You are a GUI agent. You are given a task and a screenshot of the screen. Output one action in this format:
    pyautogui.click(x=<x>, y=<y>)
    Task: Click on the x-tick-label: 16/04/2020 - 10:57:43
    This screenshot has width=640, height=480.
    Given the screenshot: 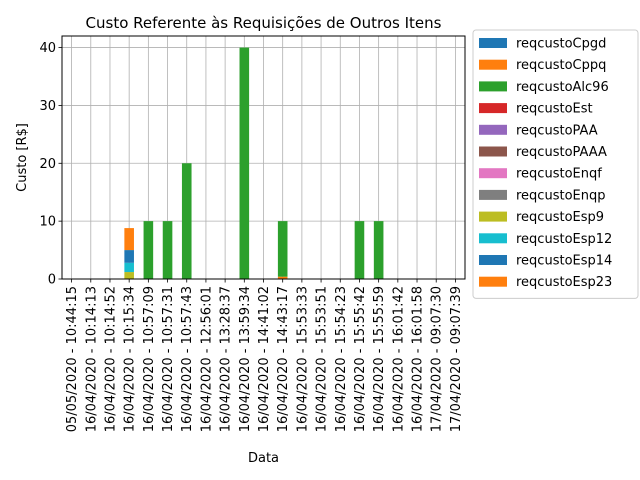 What is the action you would take?
    pyautogui.click(x=187, y=359)
    